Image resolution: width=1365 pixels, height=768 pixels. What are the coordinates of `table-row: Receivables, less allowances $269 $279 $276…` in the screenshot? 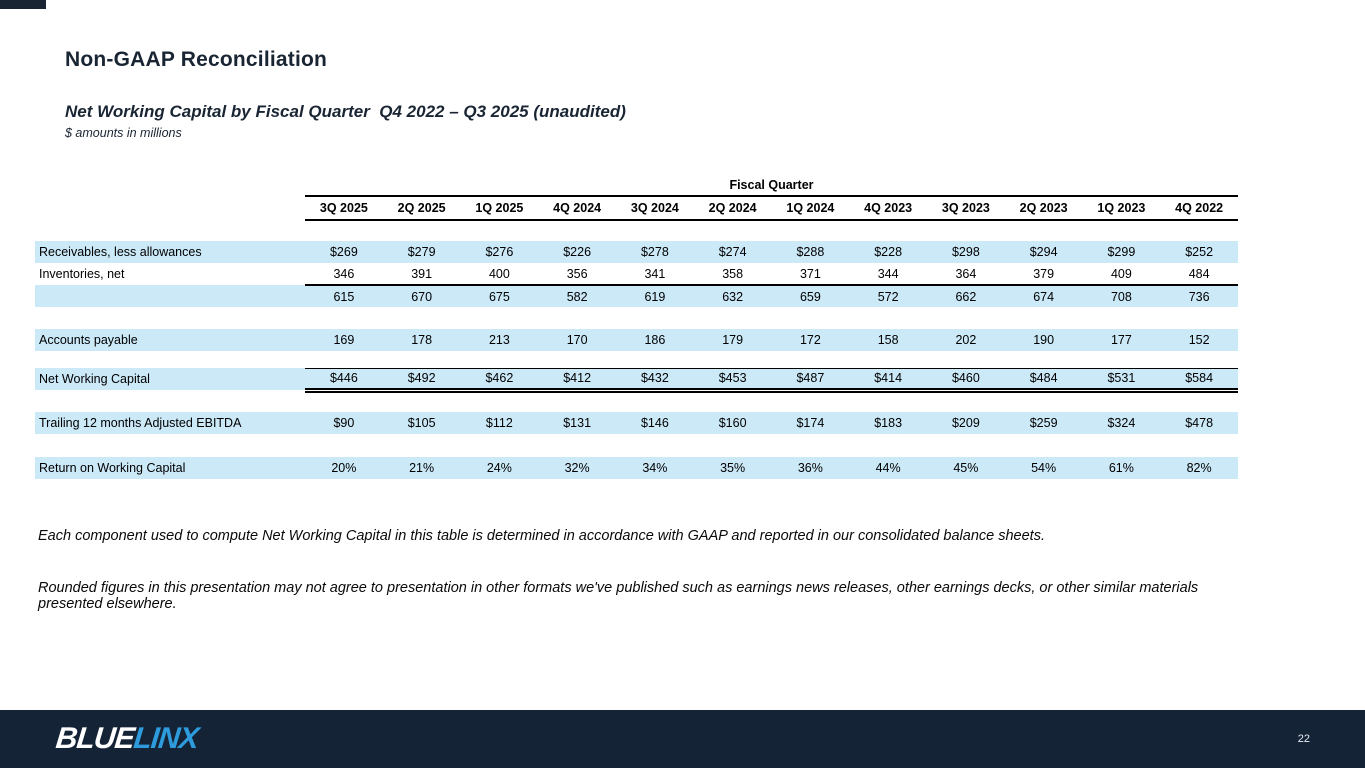 It's located at (636, 252).